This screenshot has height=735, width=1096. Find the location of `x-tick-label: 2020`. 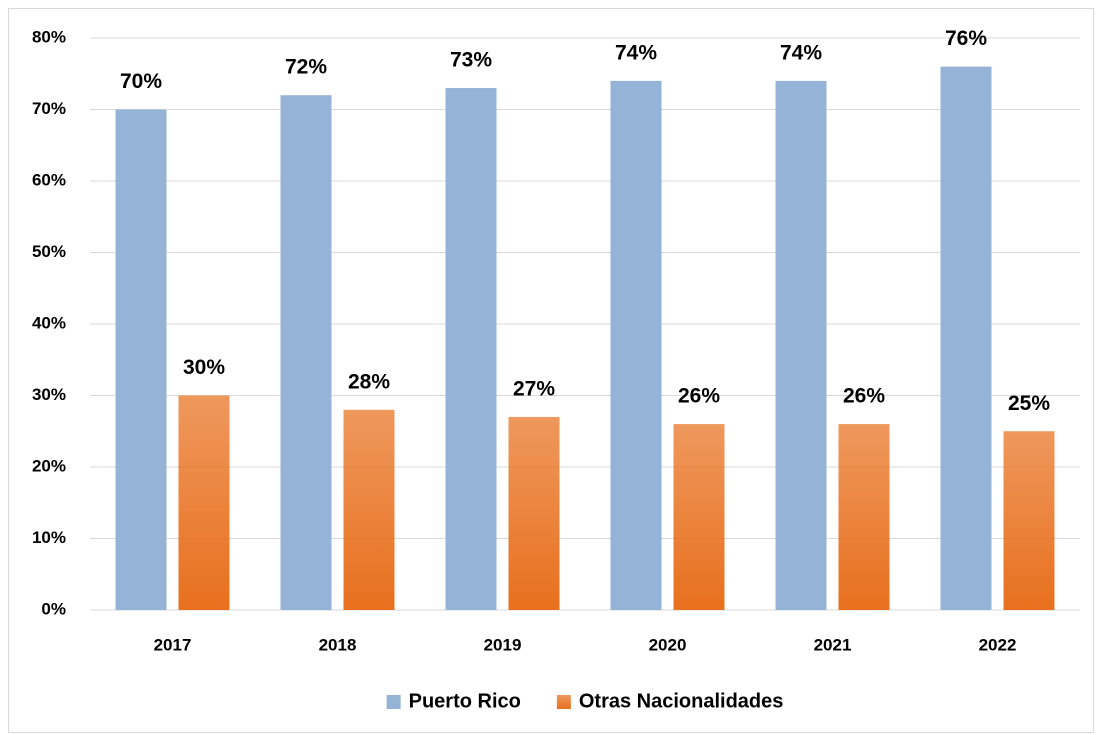

x-tick-label: 2020 is located at coordinates (668, 644).